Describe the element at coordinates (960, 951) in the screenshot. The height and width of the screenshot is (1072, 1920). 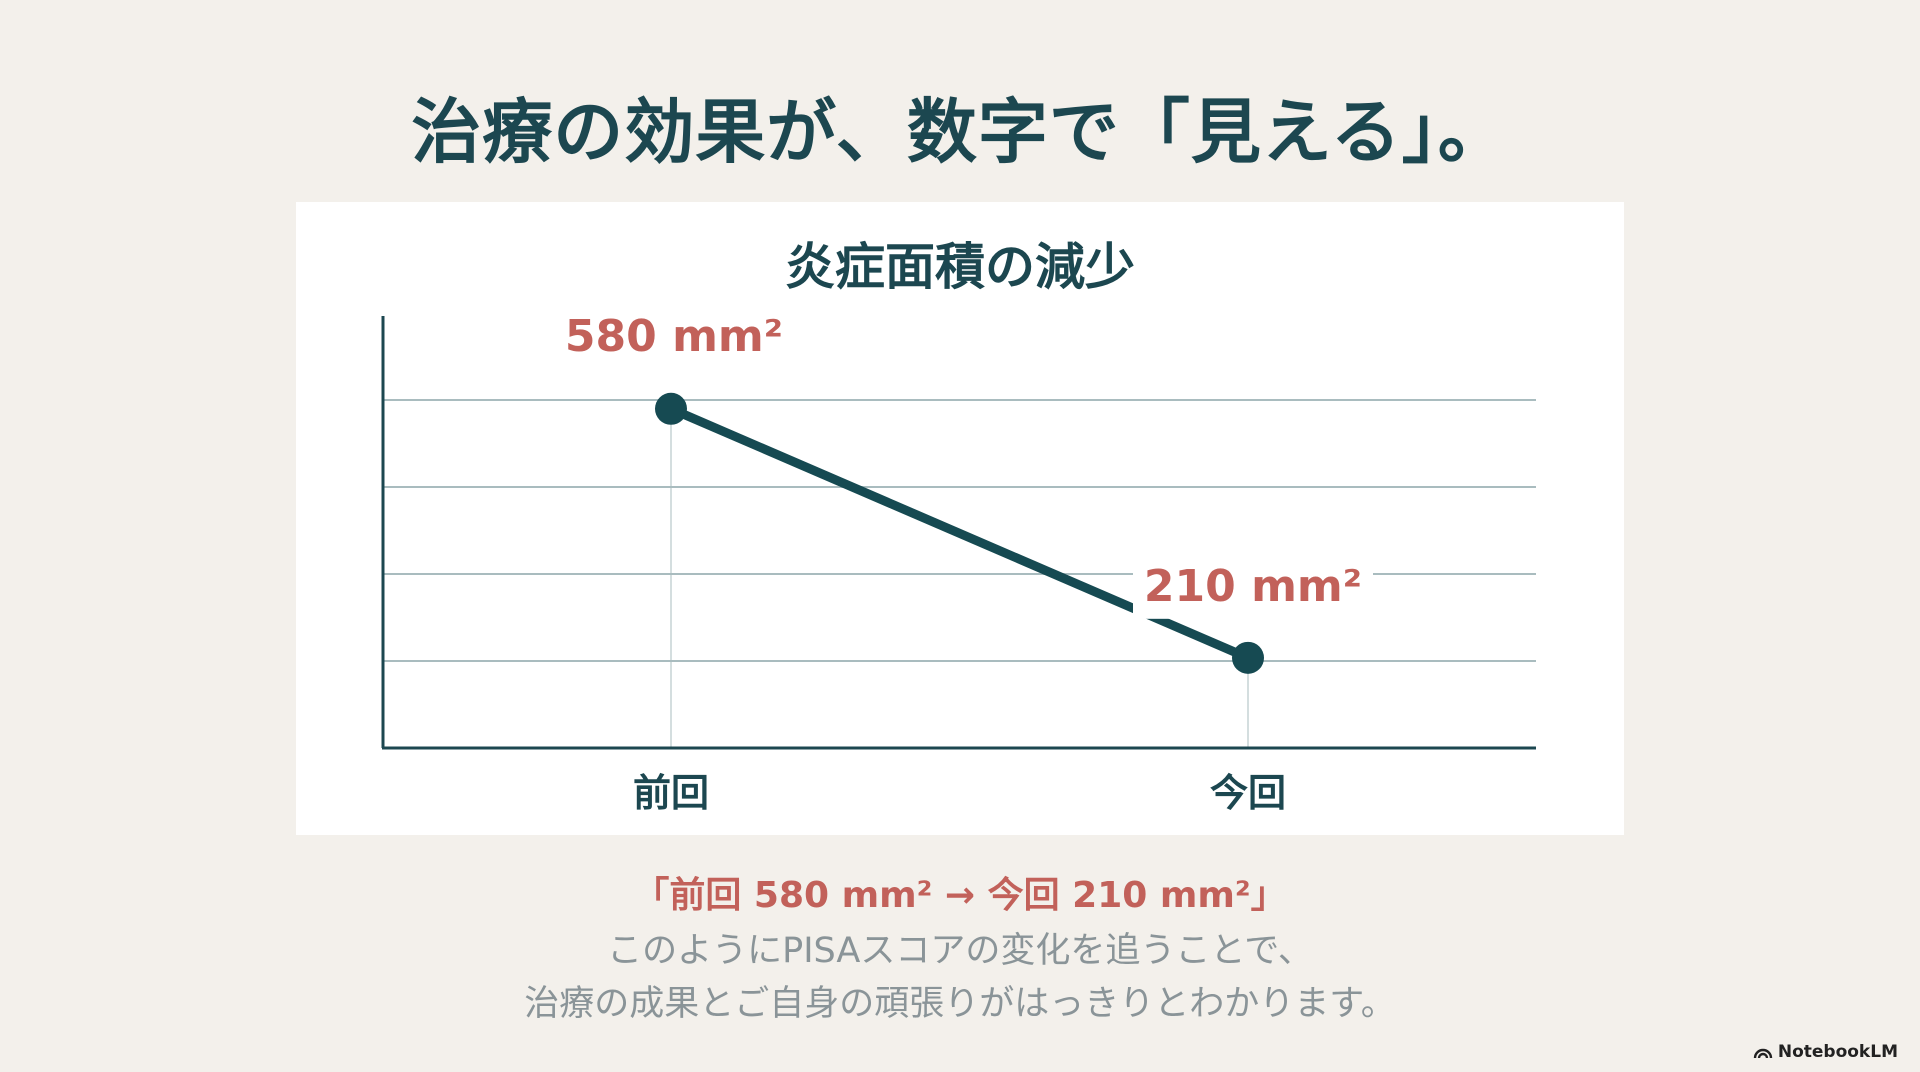
I see `caption-line-1: このようにPISAスコアの変化を追うことで、` at that location.